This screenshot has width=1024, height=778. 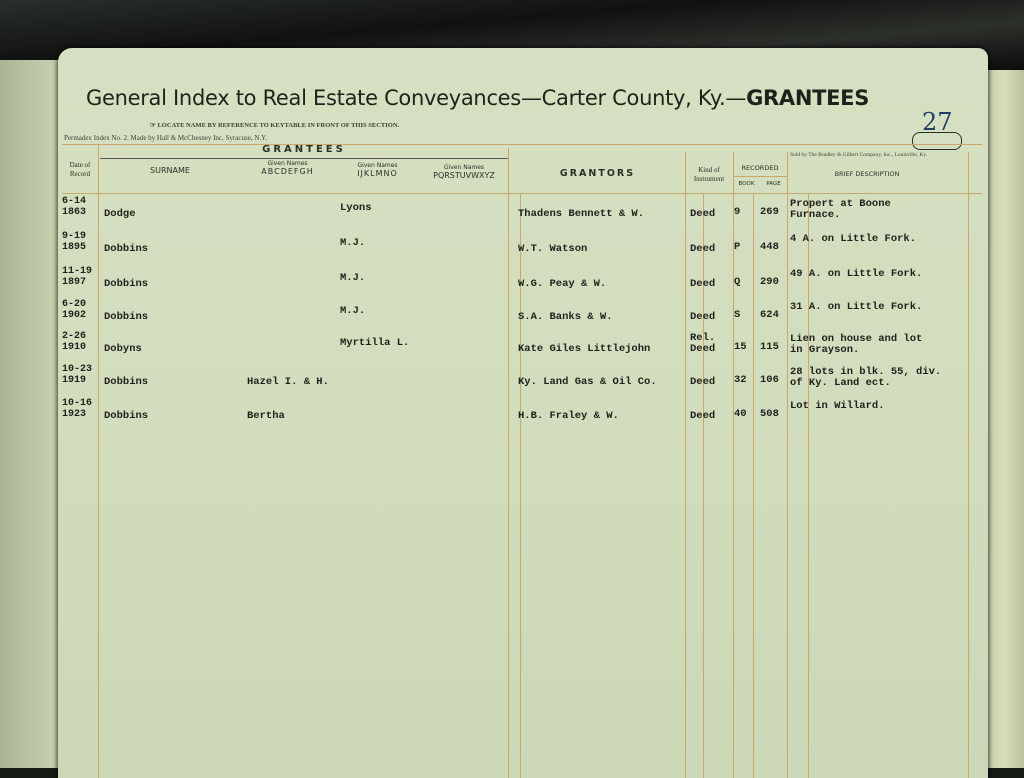 What do you see at coordinates (769, 414) in the screenshot?
I see `page: 508` at bounding box center [769, 414].